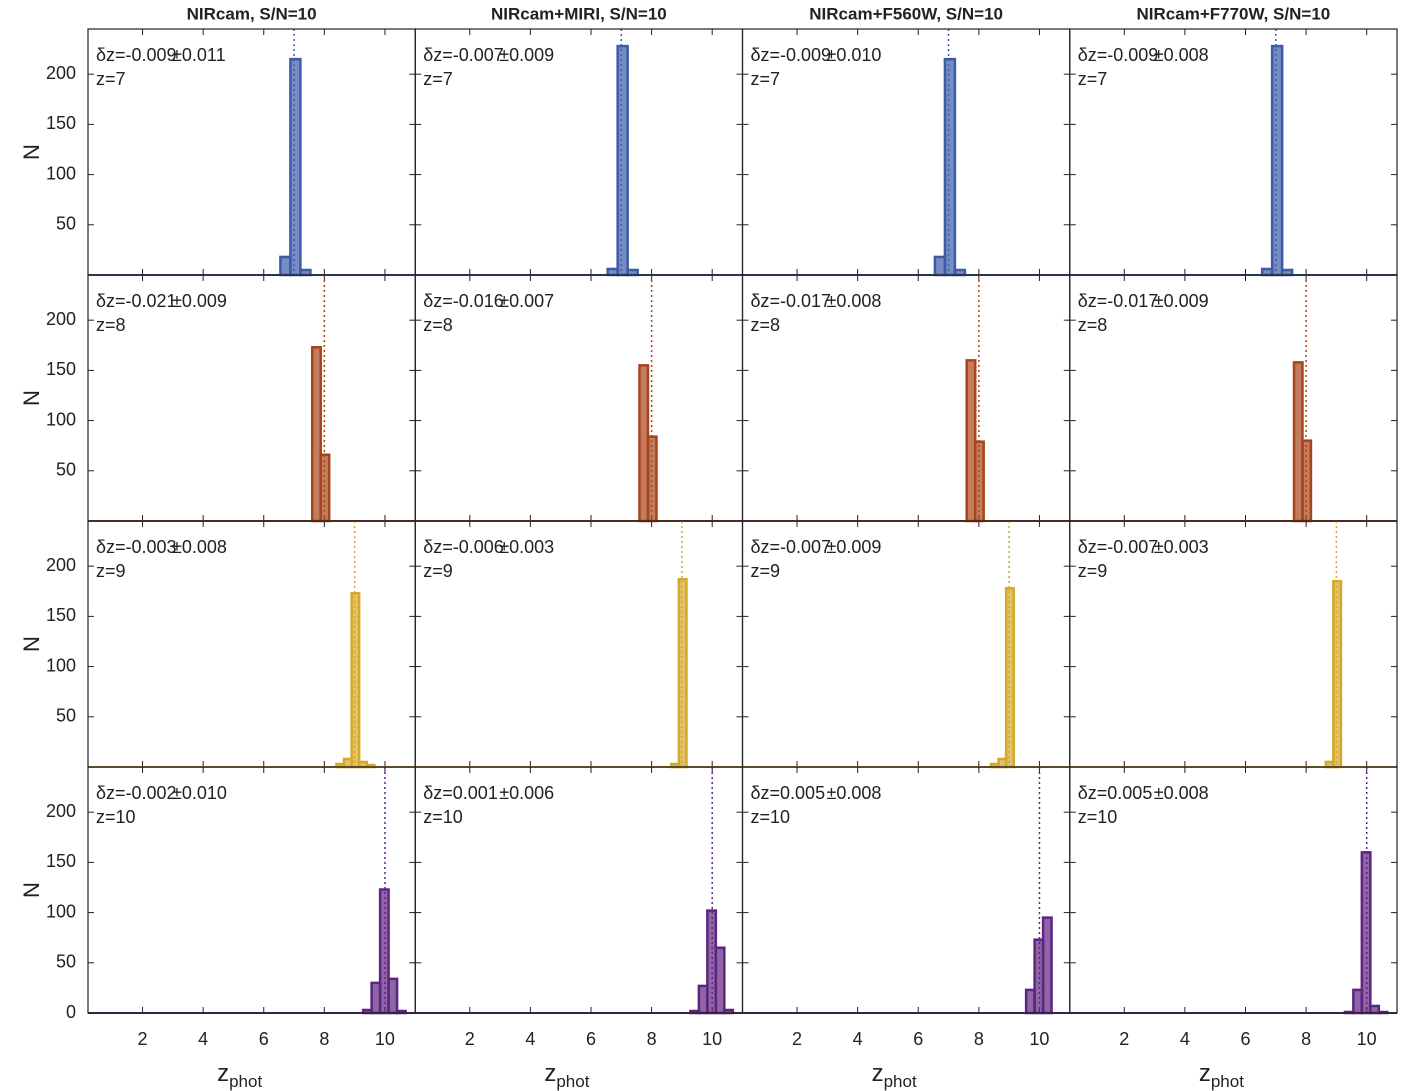  What do you see at coordinates (1118, 301) in the screenshot?
I see `delta-z: δz=-0.017` at bounding box center [1118, 301].